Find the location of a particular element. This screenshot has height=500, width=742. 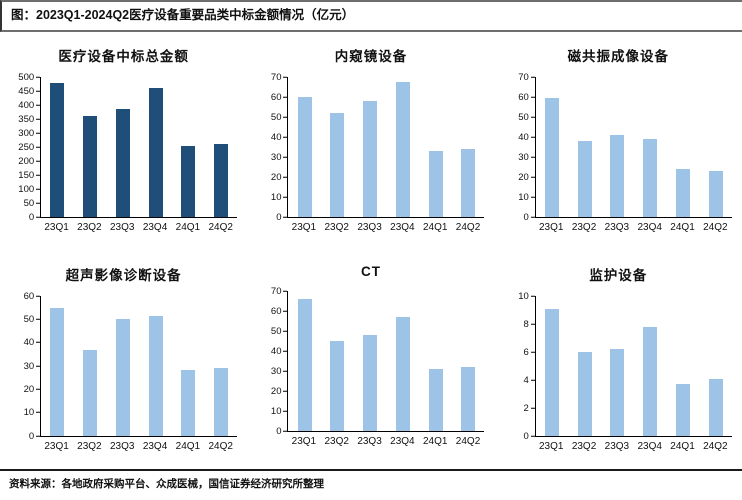

chart-body: 0 2 4 6 8 10 23Q1 23Q2 23Q3 23Q4 24Q1 24Q2 is located at coordinates (618, 371).